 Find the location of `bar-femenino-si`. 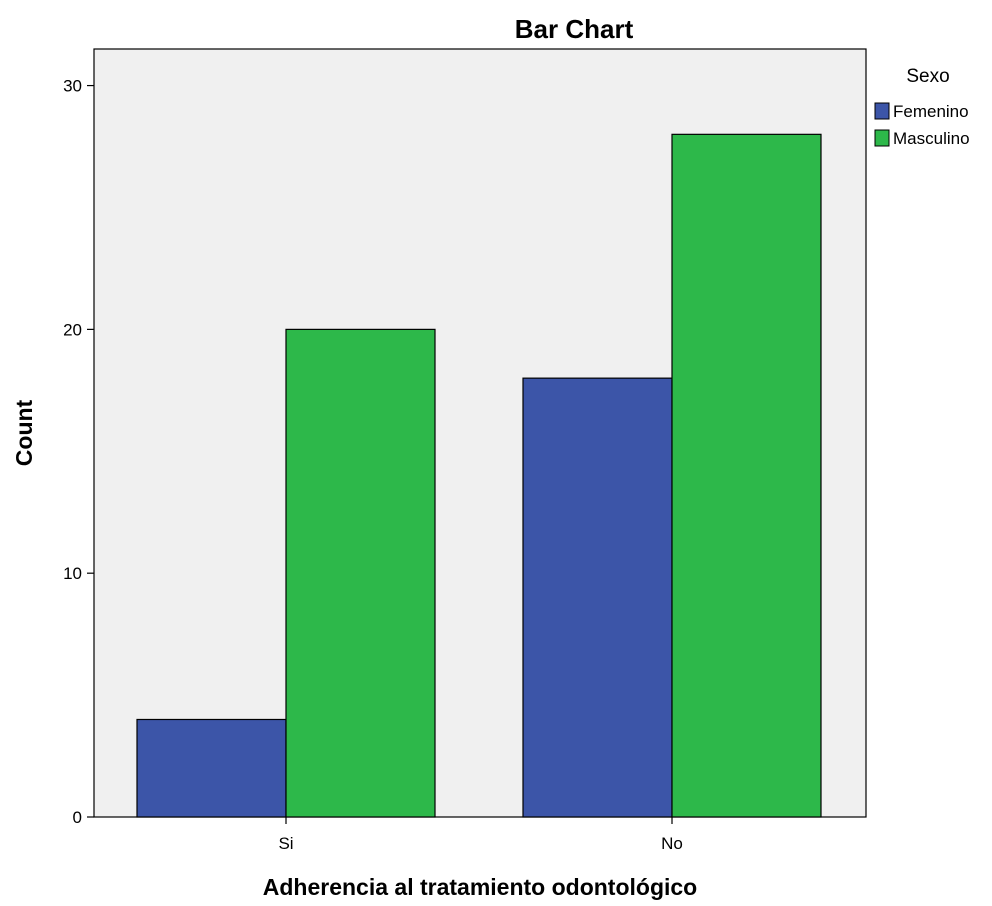

bar-femenino-si is located at coordinates (211, 768).